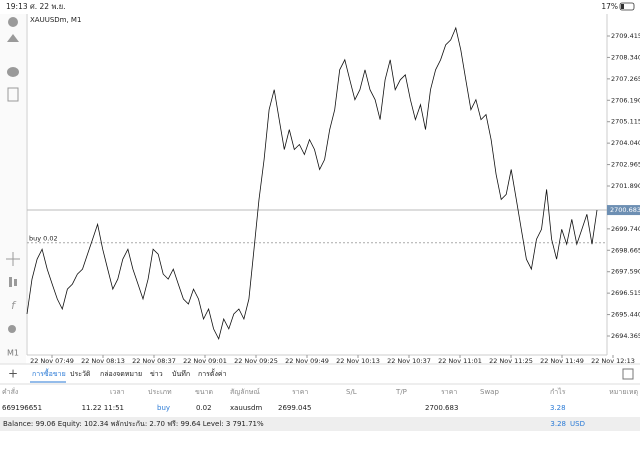  Describe the element at coordinates (625, 36) in the screenshot. I see `y-tick-label: 2709.415` at that location.